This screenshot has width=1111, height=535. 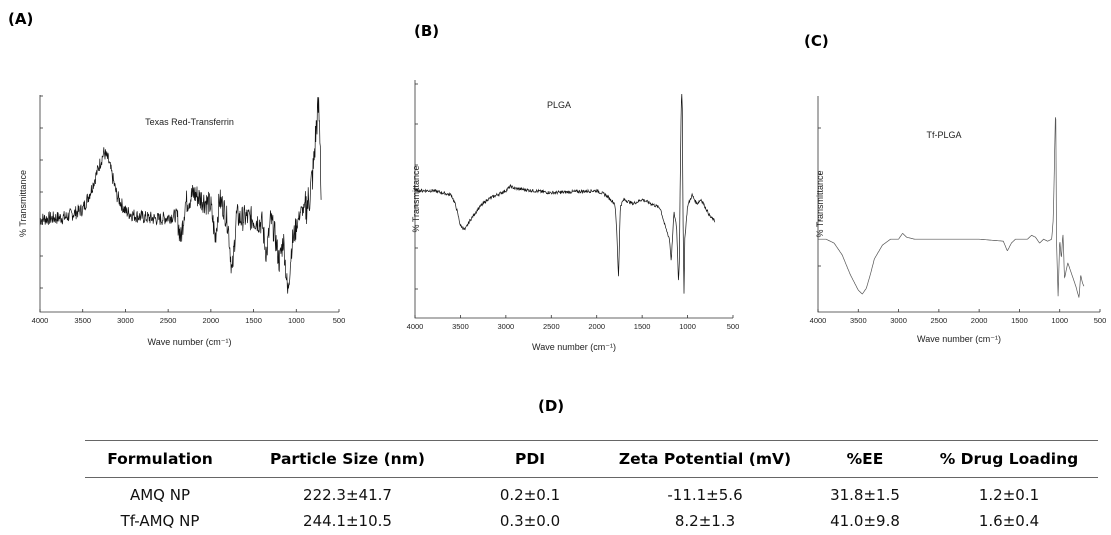 I want to click on table-cell: 41.0±9.8, so click(x=865, y=521).